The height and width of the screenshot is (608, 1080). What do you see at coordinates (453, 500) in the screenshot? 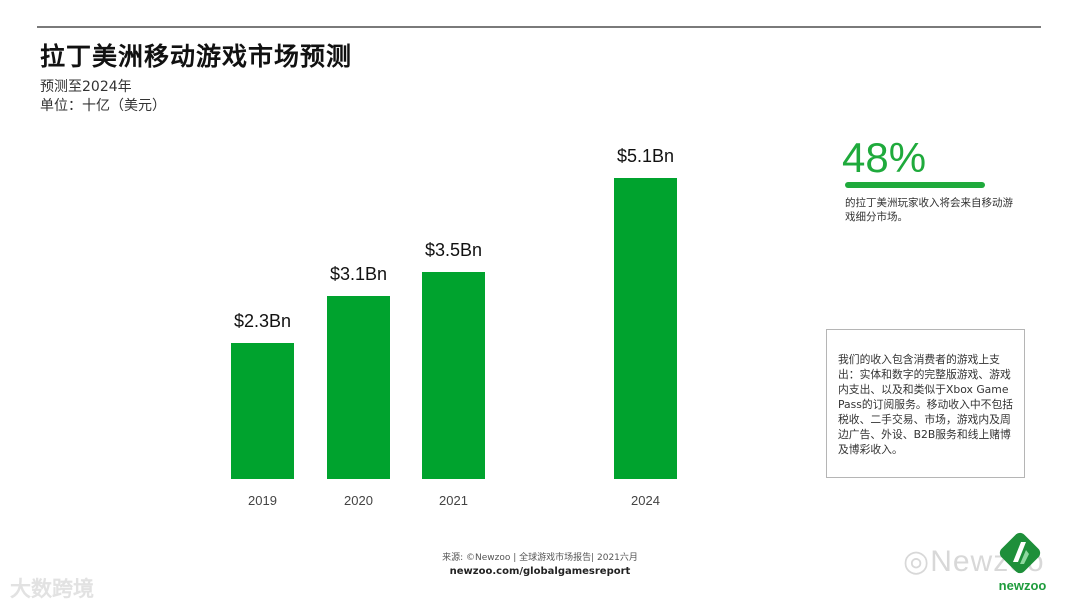
I see `x-axis-label: 2021` at bounding box center [453, 500].